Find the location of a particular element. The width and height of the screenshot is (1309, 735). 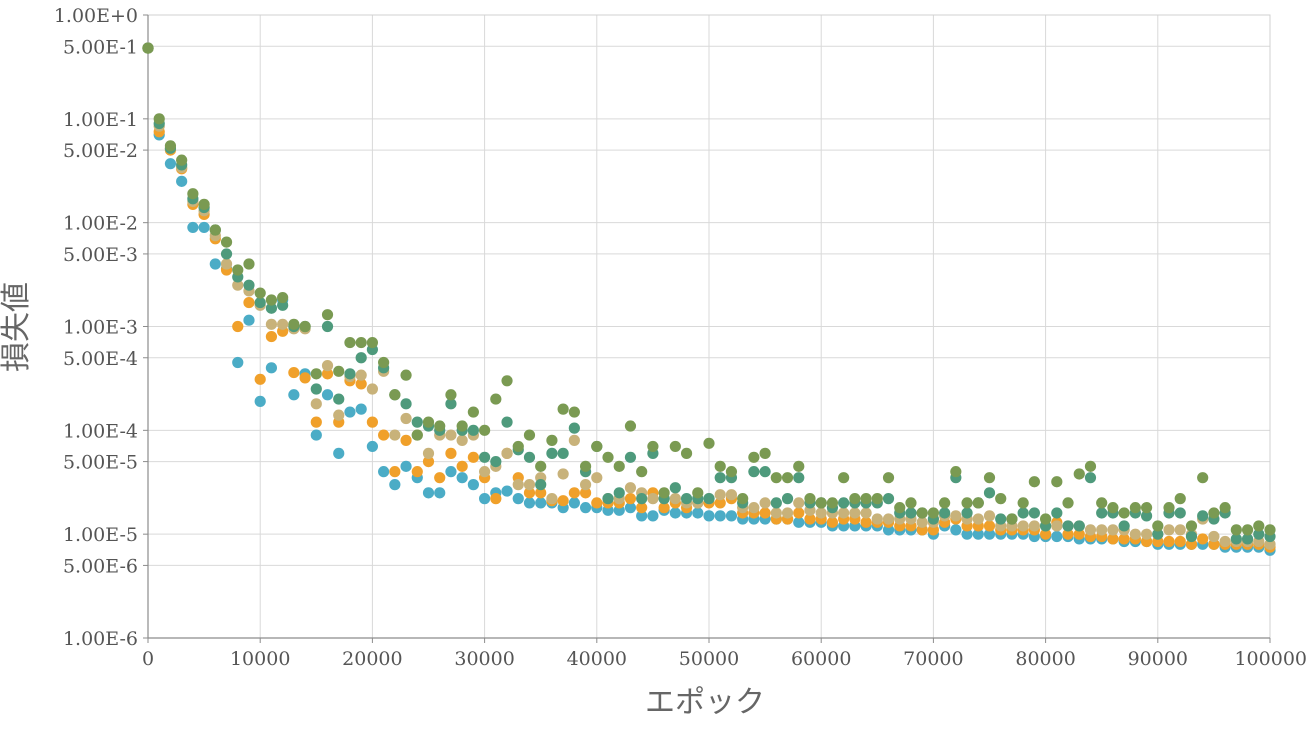

y-tick-label: 1.00E-5 is located at coordinates (100, 535).